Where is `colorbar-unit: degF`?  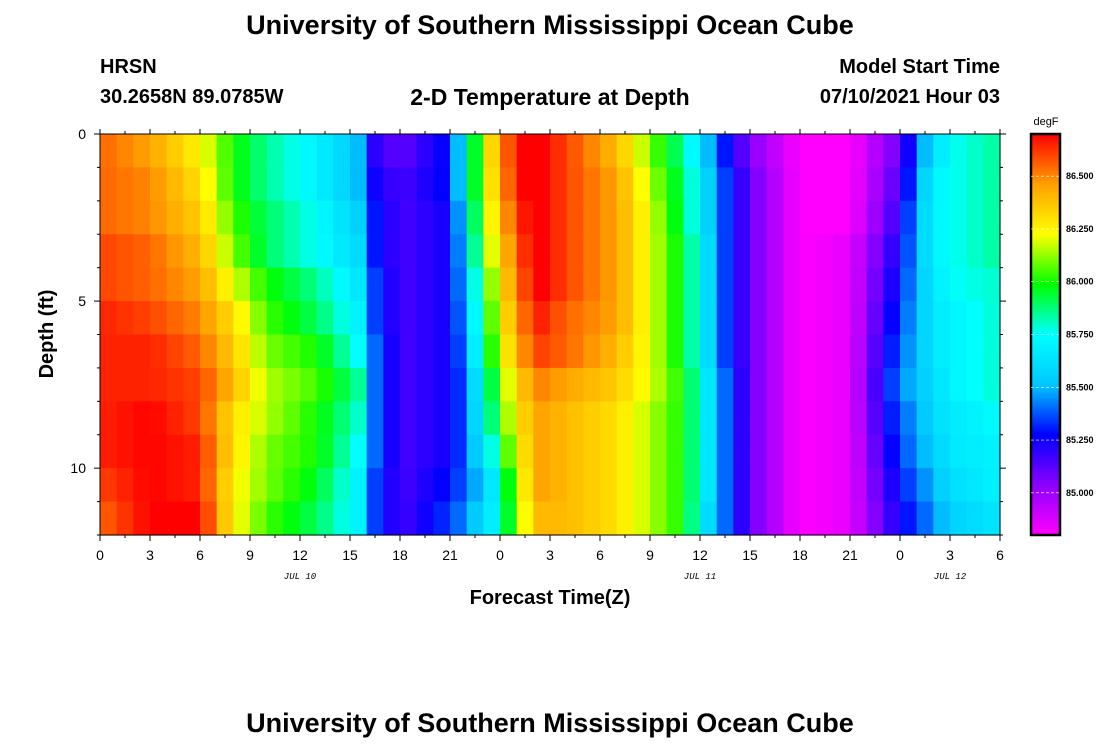
colorbar-unit: degF is located at coordinates (1045, 122).